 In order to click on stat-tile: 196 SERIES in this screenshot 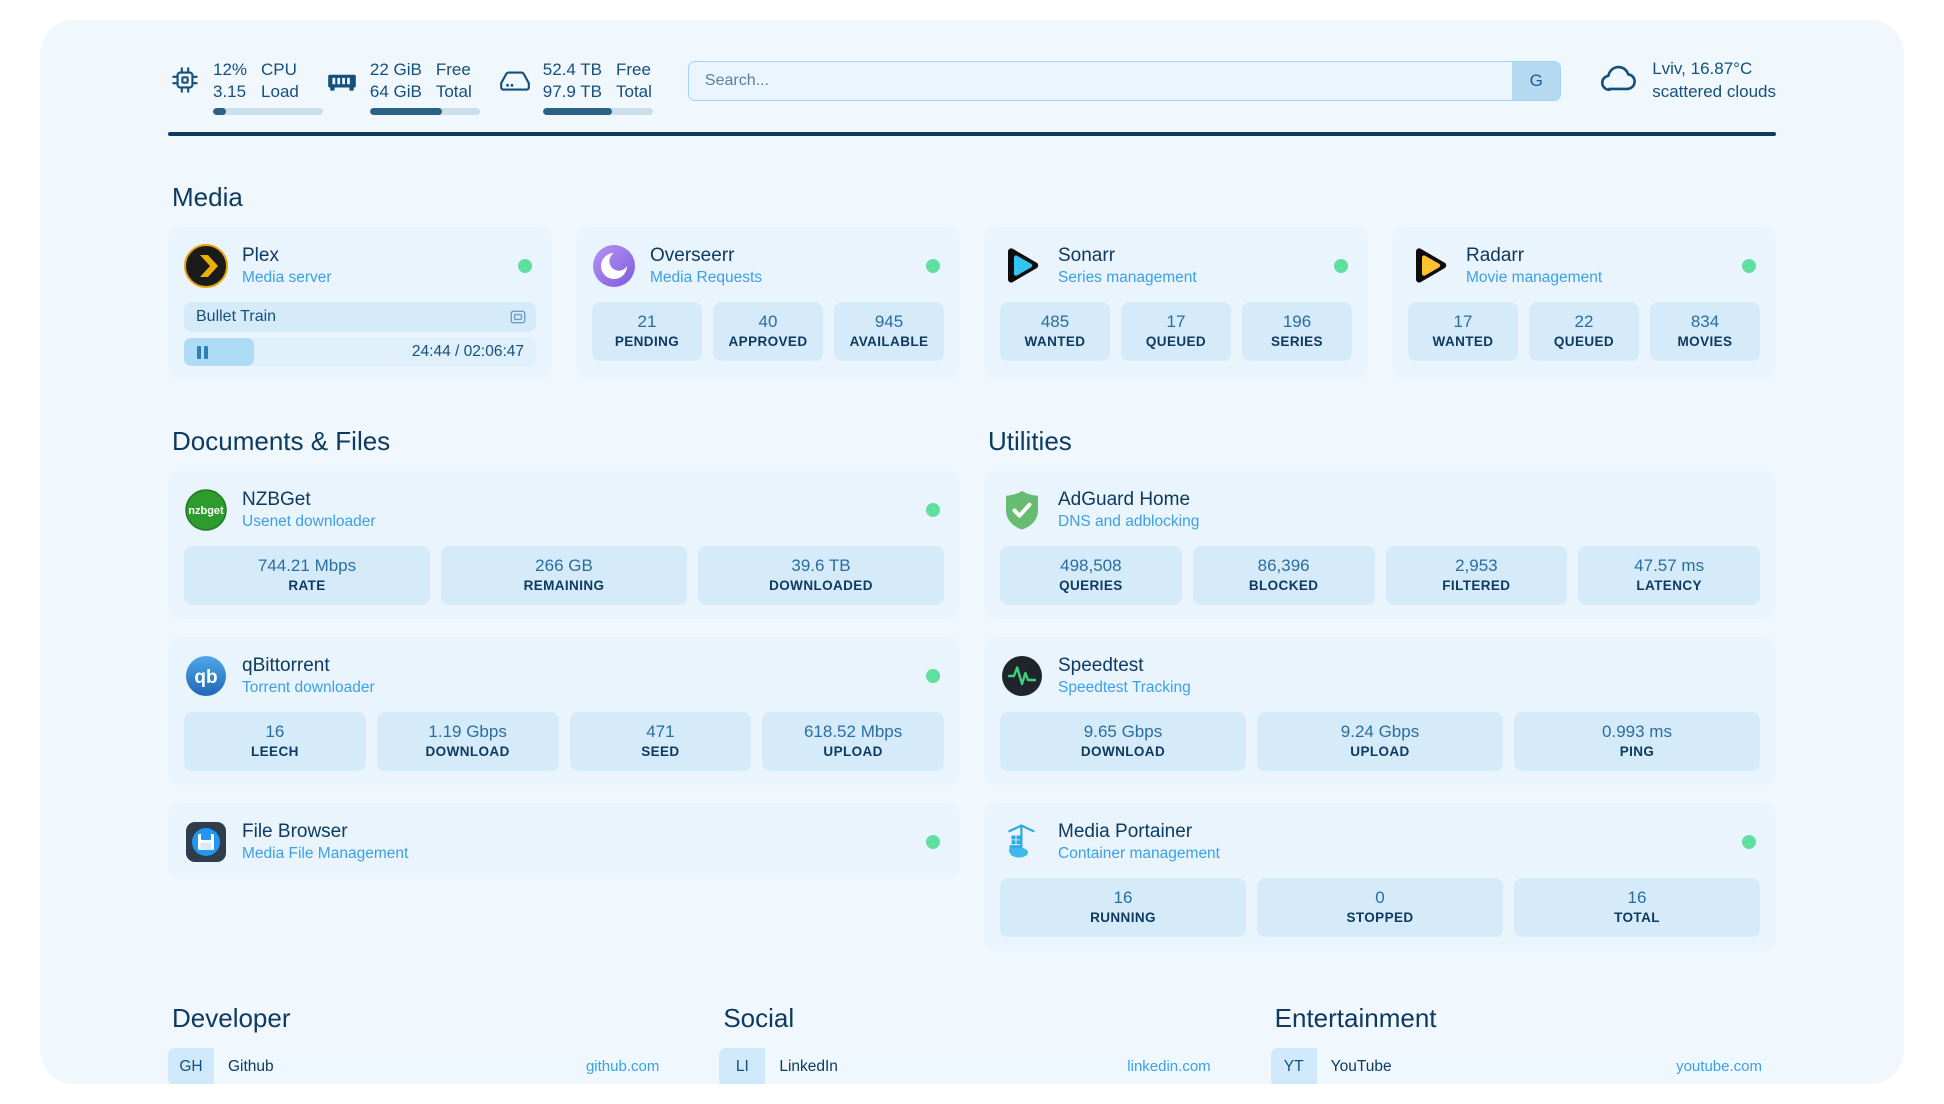, I will do `click(1297, 331)`.